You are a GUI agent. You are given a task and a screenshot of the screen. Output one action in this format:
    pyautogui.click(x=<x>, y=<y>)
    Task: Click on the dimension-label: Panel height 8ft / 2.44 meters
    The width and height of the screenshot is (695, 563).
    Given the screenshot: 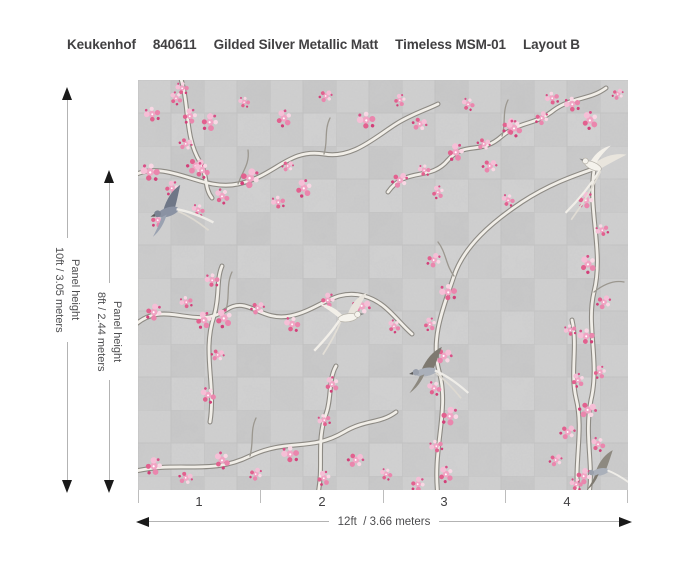 What is the action you would take?
    pyautogui.click(x=109, y=331)
    